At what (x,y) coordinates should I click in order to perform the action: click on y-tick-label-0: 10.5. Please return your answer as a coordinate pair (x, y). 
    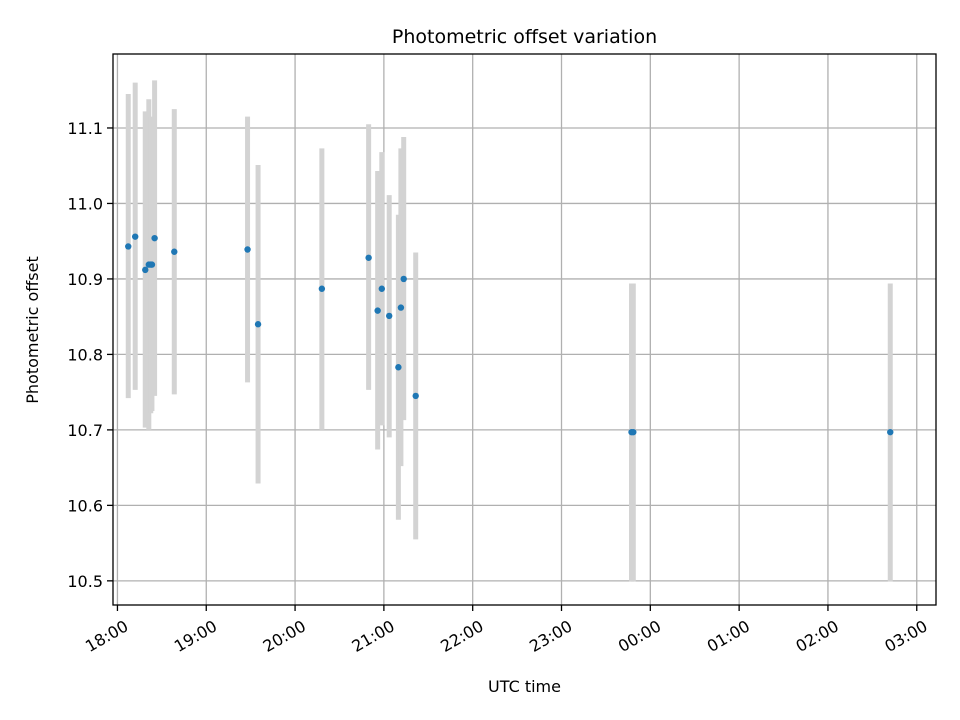
    Looking at the image, I should click on (85, 581).